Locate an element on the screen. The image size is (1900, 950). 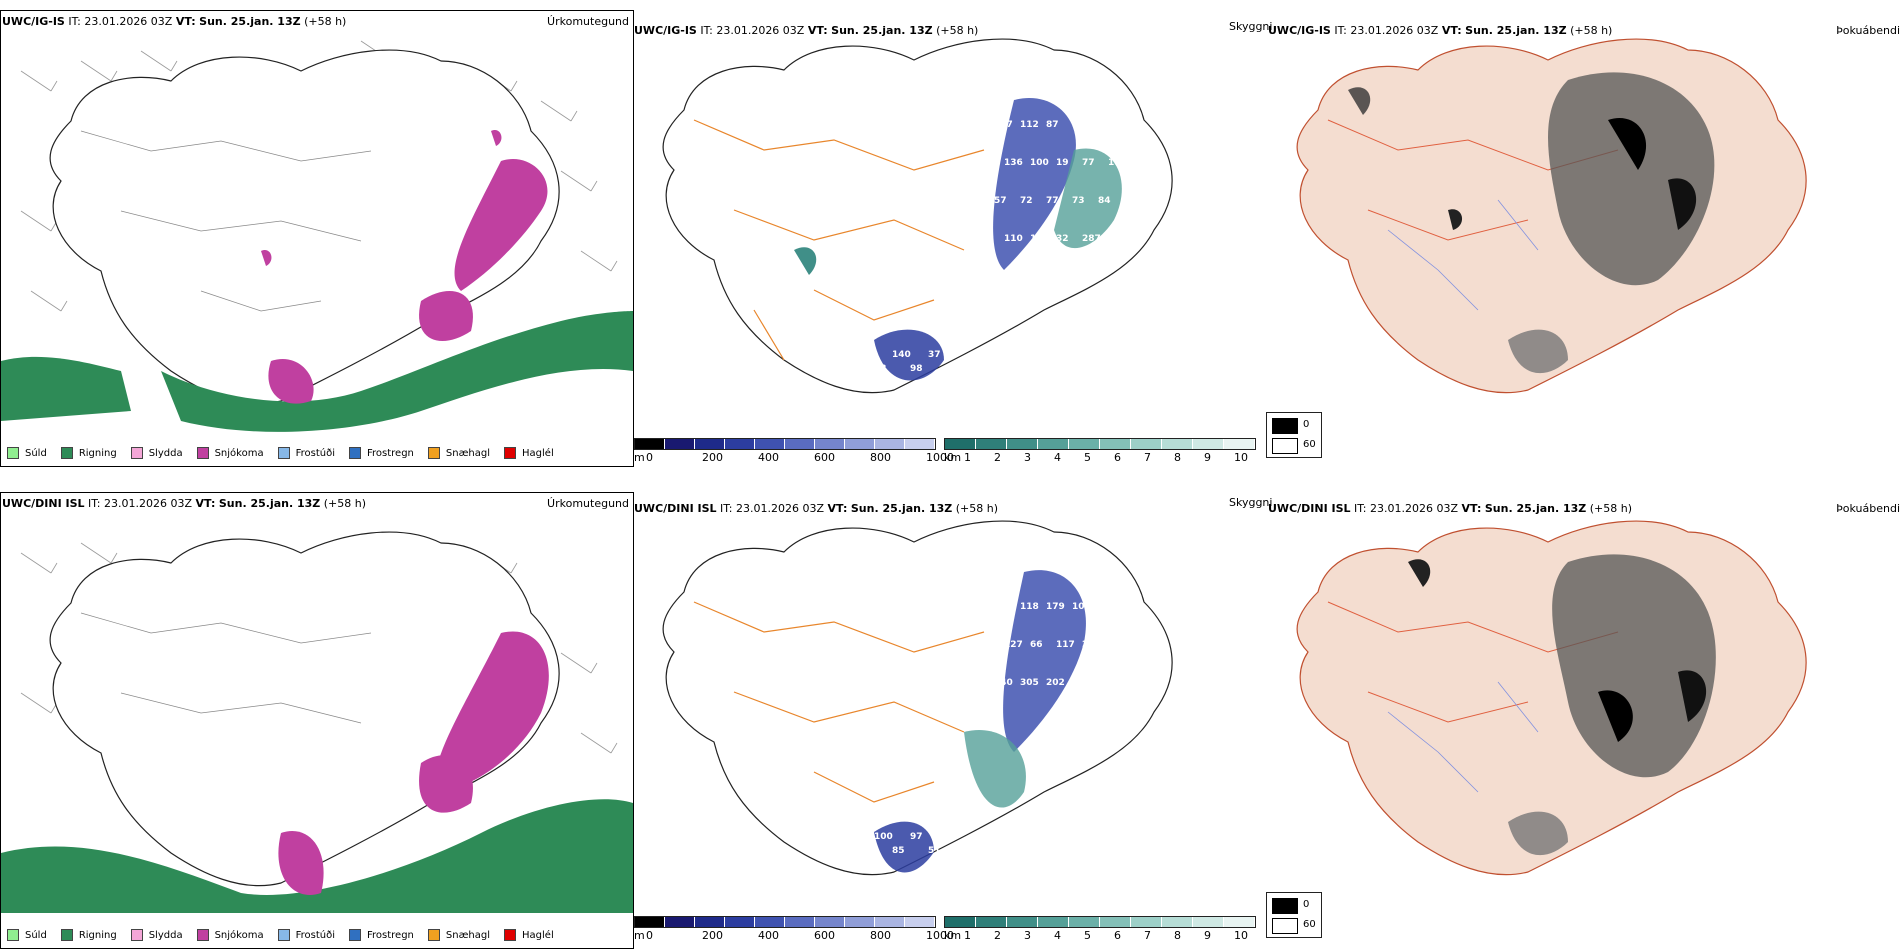
visibility-value: 87 is located at coordinates (1052, 125).